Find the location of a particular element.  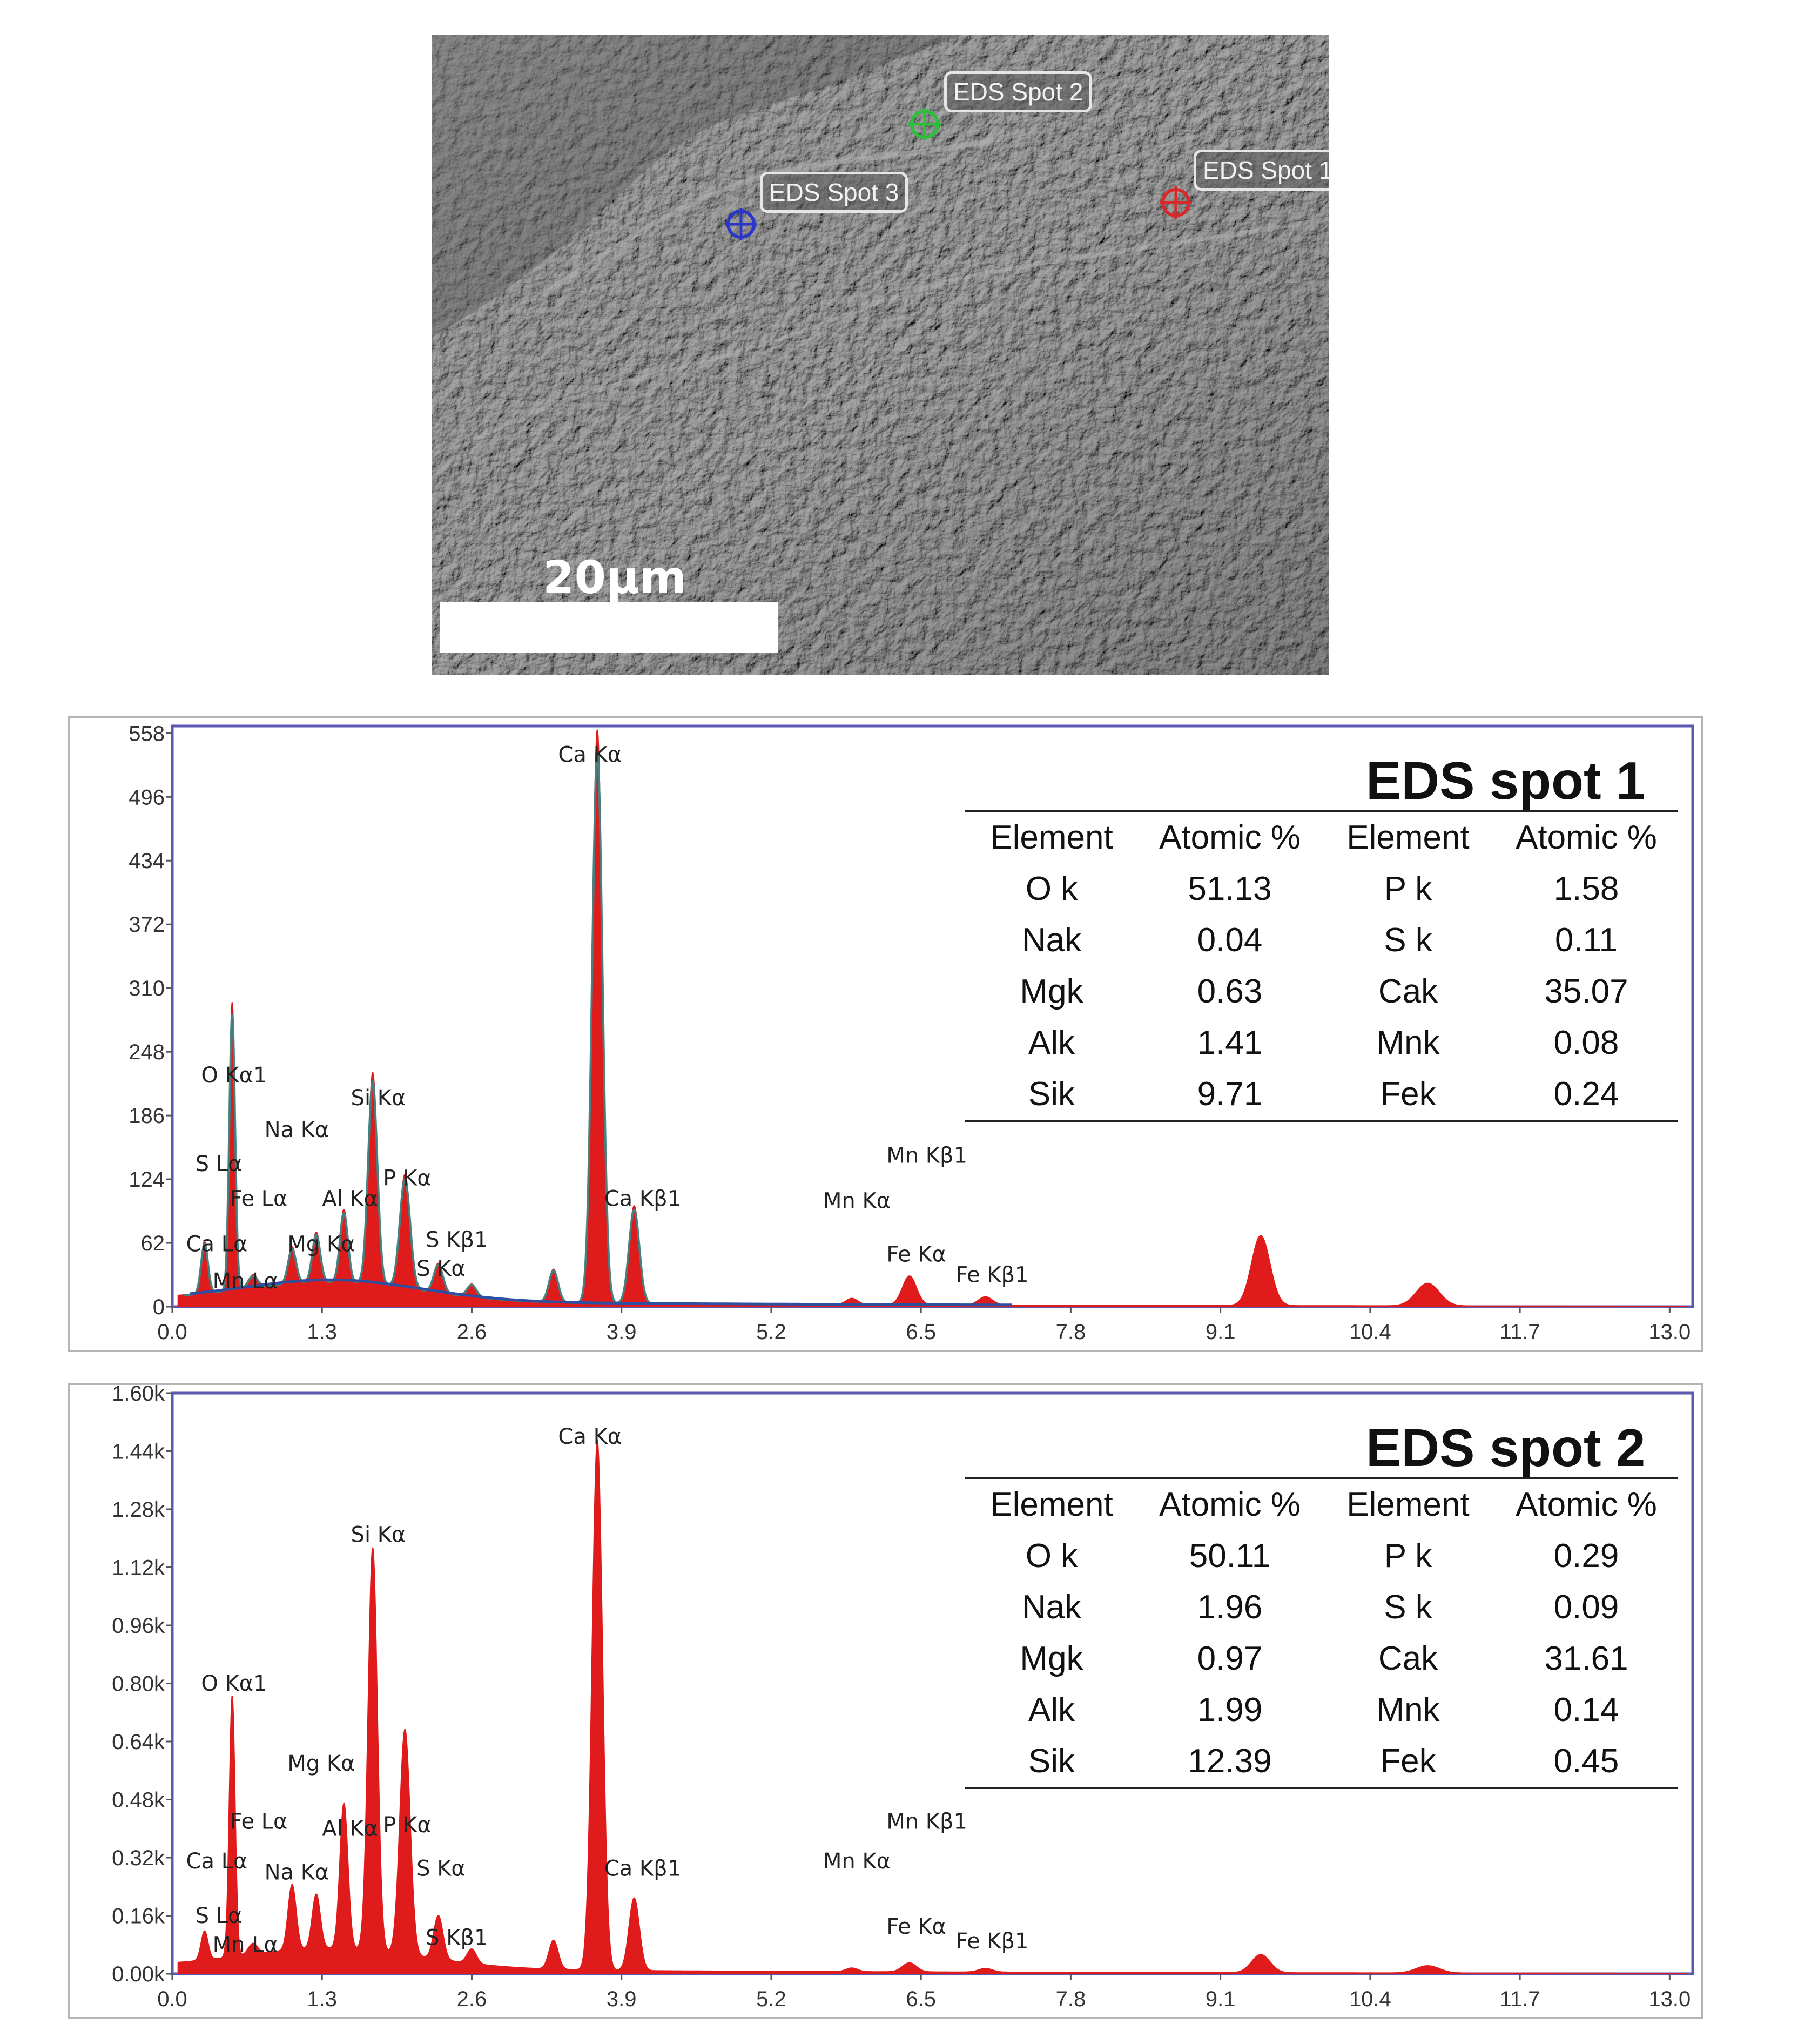

table-row: Mgk 0.97 Cak 31.61 is located at coordinates (1322, 1658).